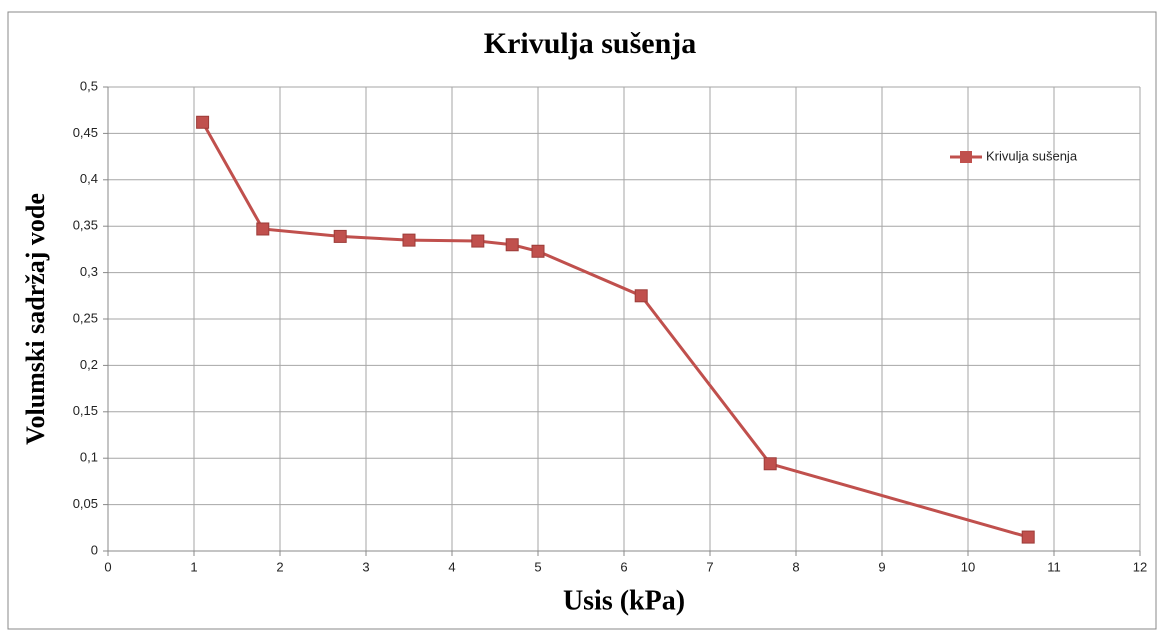 The height and width of the screenshot is (633, 1160). What do you see at coordinates (795, 566) in the screenshot?
I see `x-tick-label: 8` at bounding box center [795, 566].